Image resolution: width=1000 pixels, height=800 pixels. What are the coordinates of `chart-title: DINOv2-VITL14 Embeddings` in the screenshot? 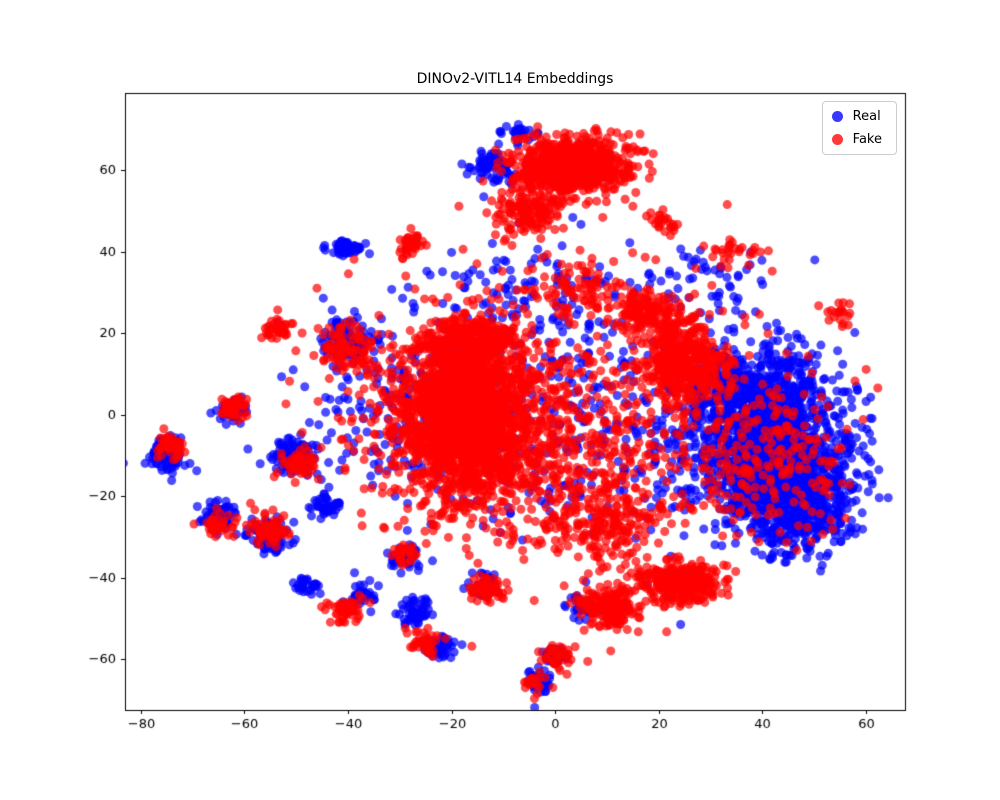 It's located at (515, 79).